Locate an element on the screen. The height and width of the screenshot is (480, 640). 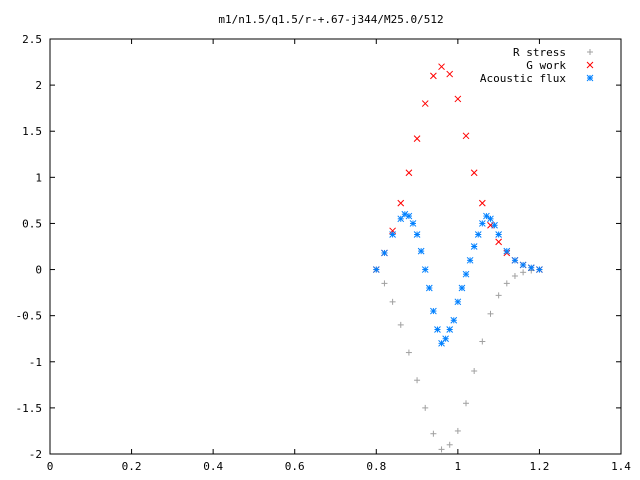
y-tick-label: -0.5 is located at coordinates (29, 316).